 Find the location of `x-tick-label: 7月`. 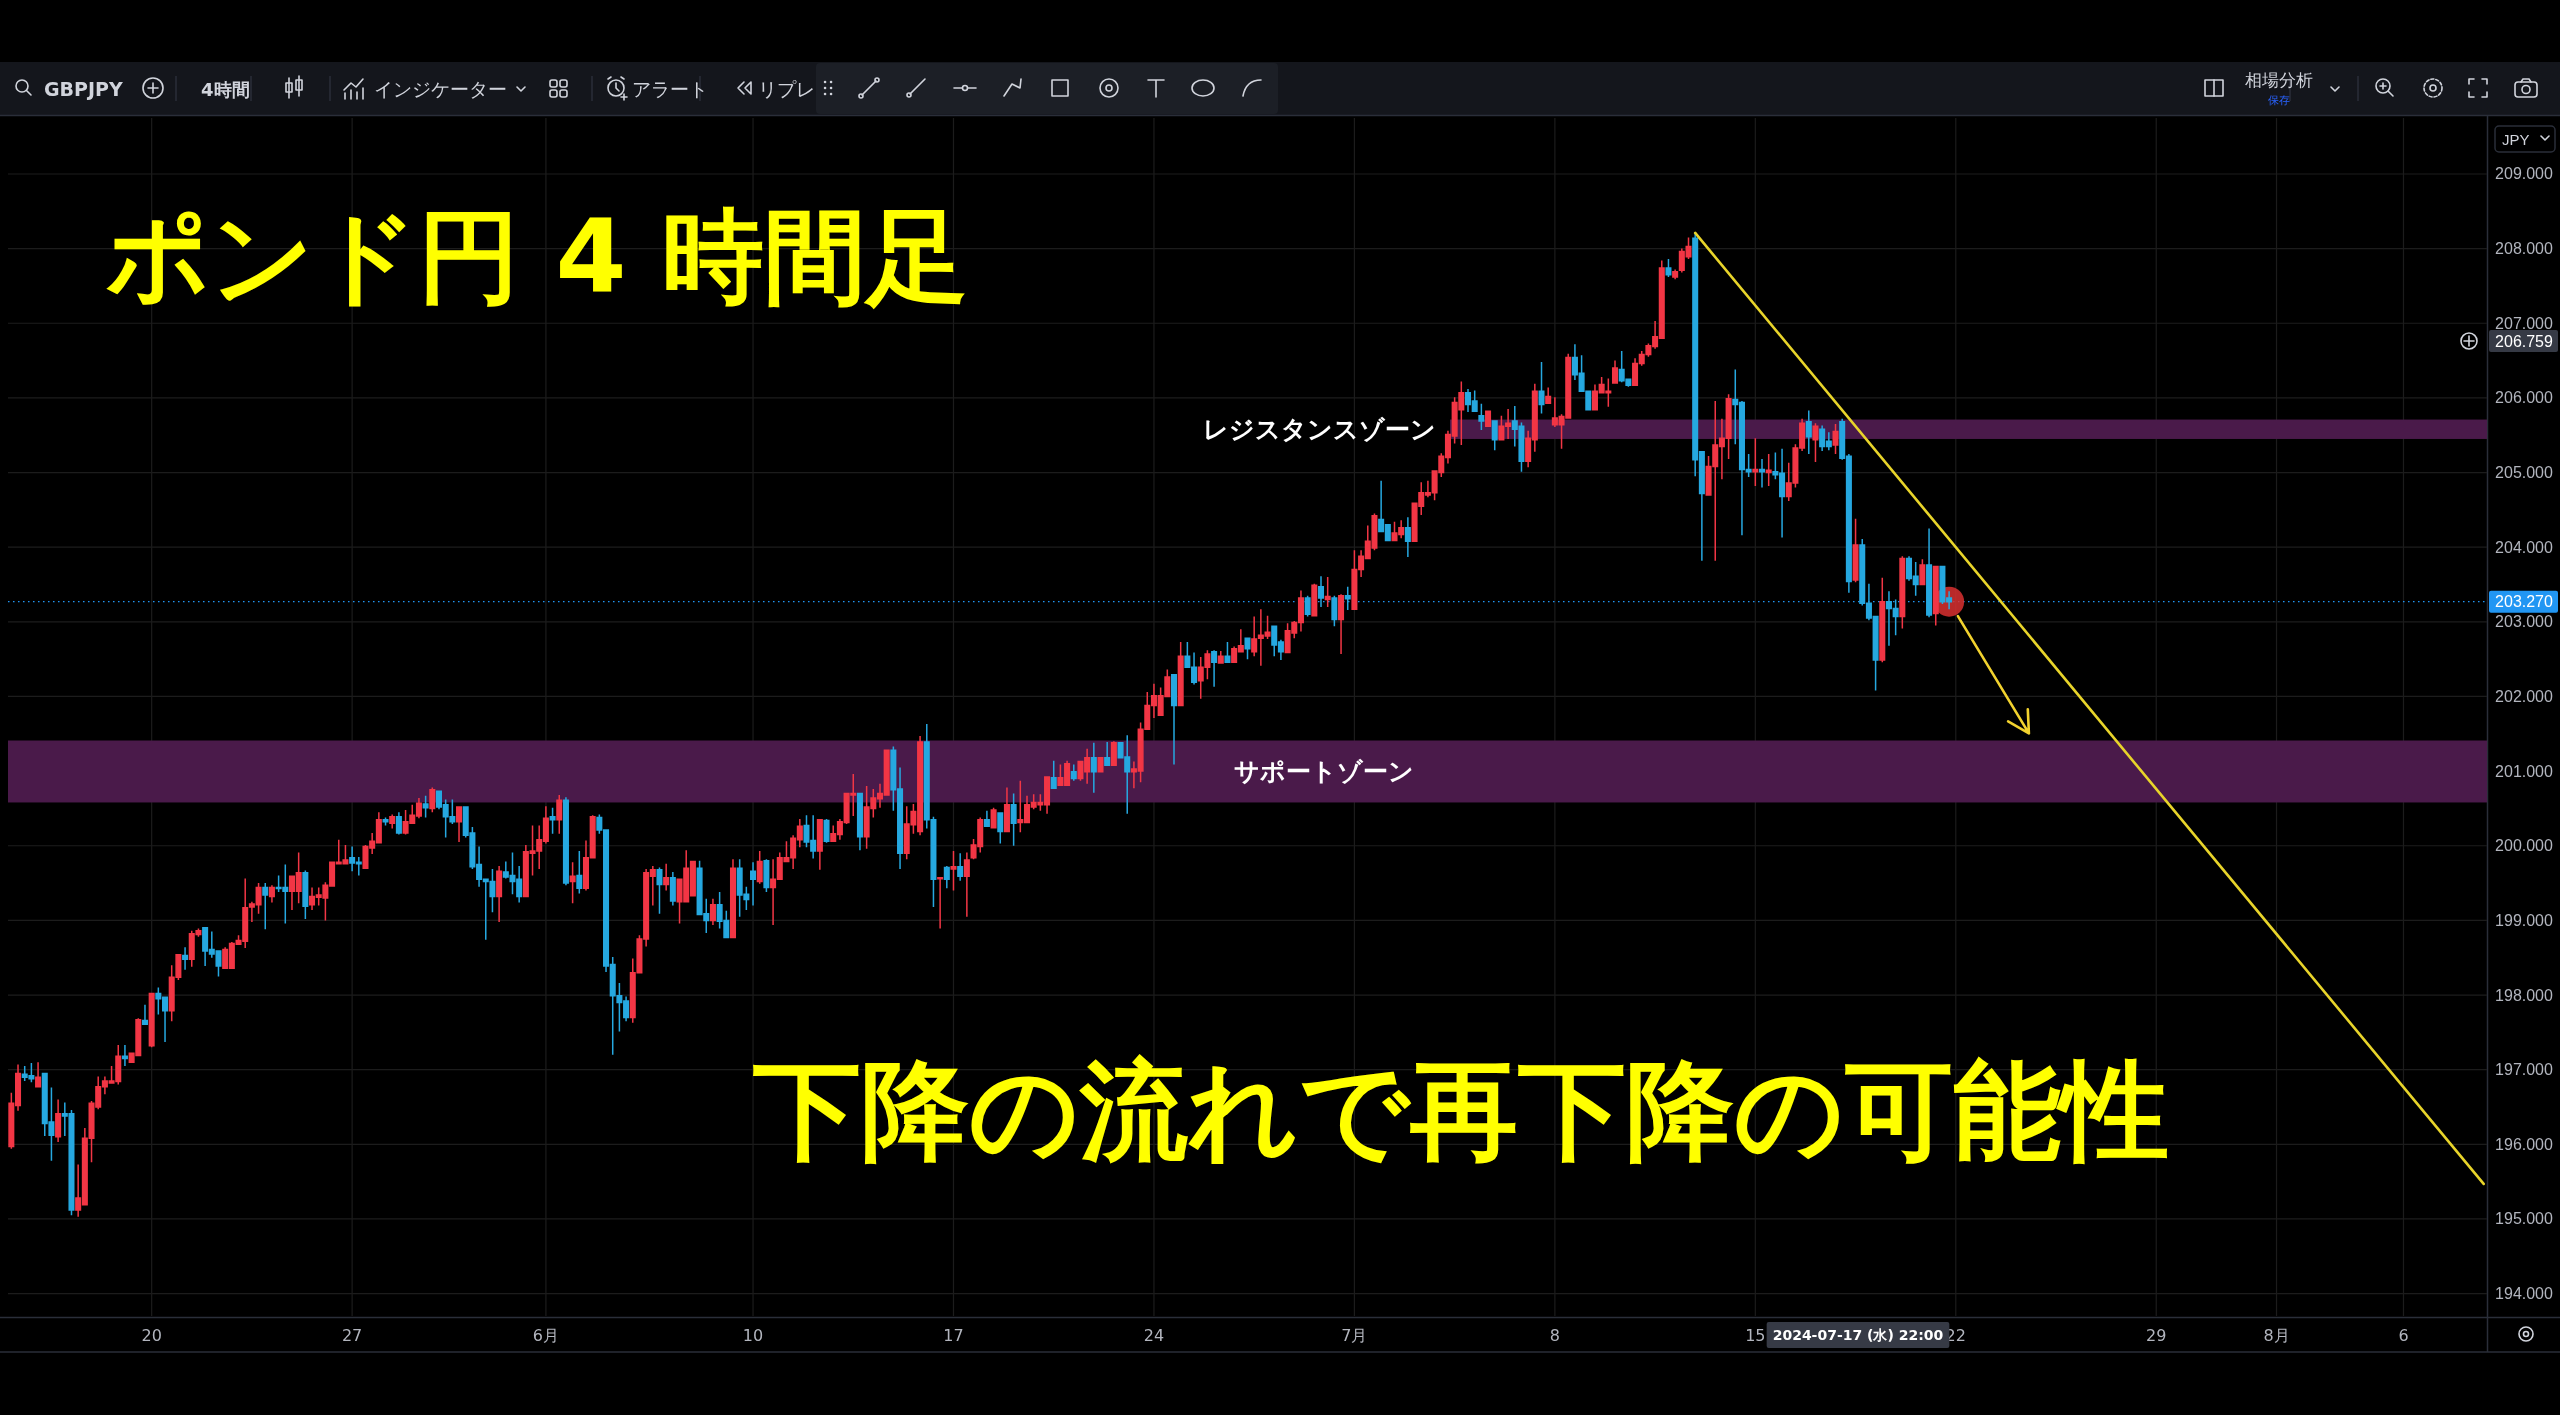

x-tick-label: 7月 is located at coordinates (1354, 1335).